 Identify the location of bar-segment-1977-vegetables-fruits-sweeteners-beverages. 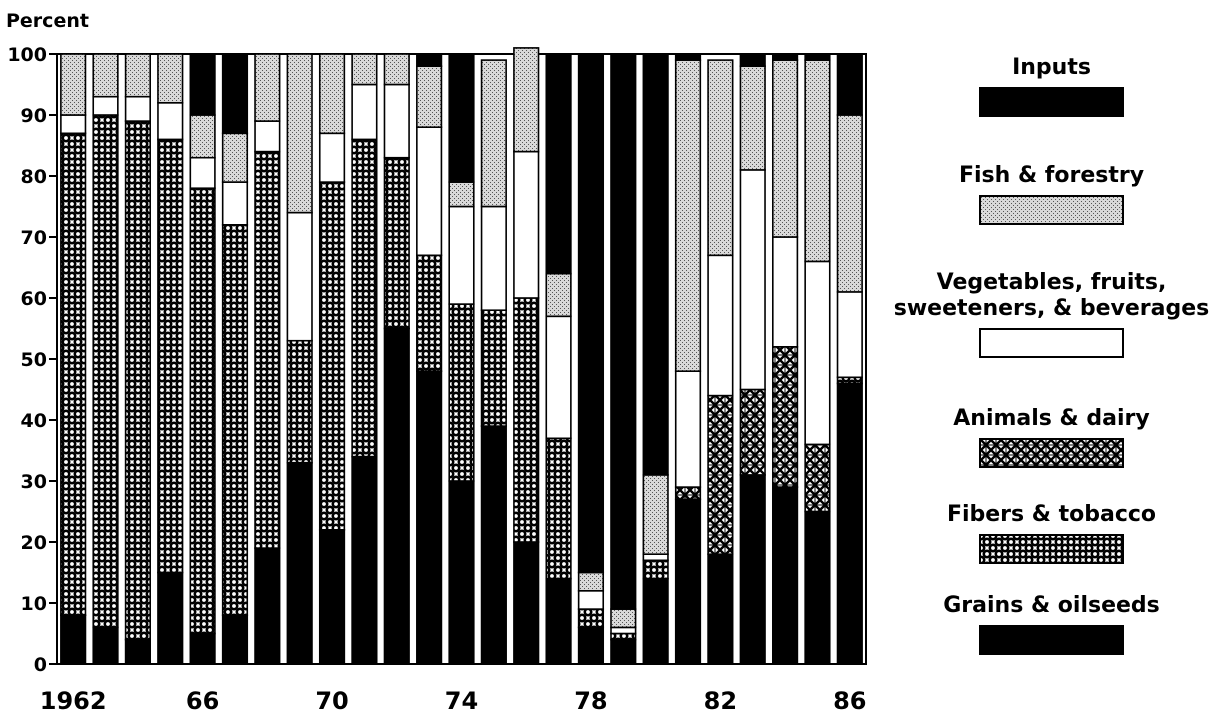
(558, 377).